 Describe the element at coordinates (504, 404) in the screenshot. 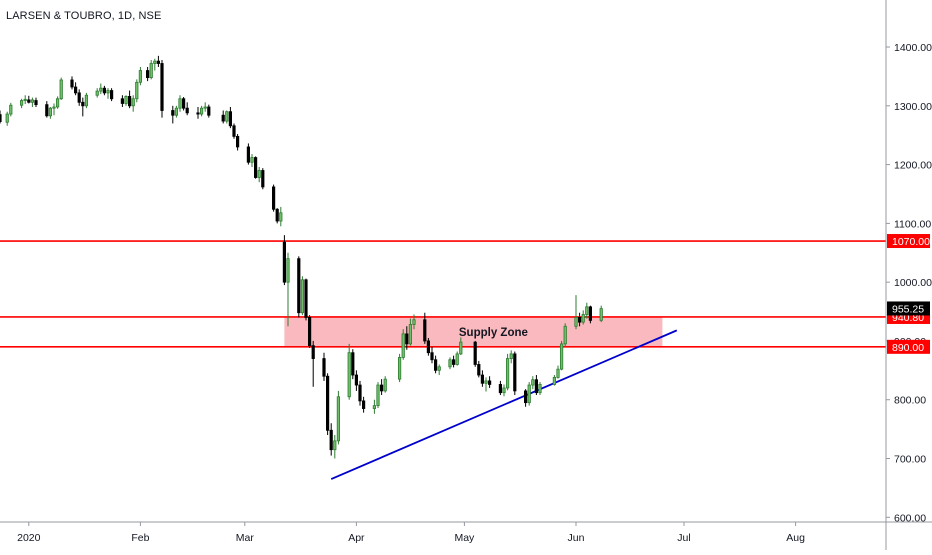

I see `trendline` at that location.